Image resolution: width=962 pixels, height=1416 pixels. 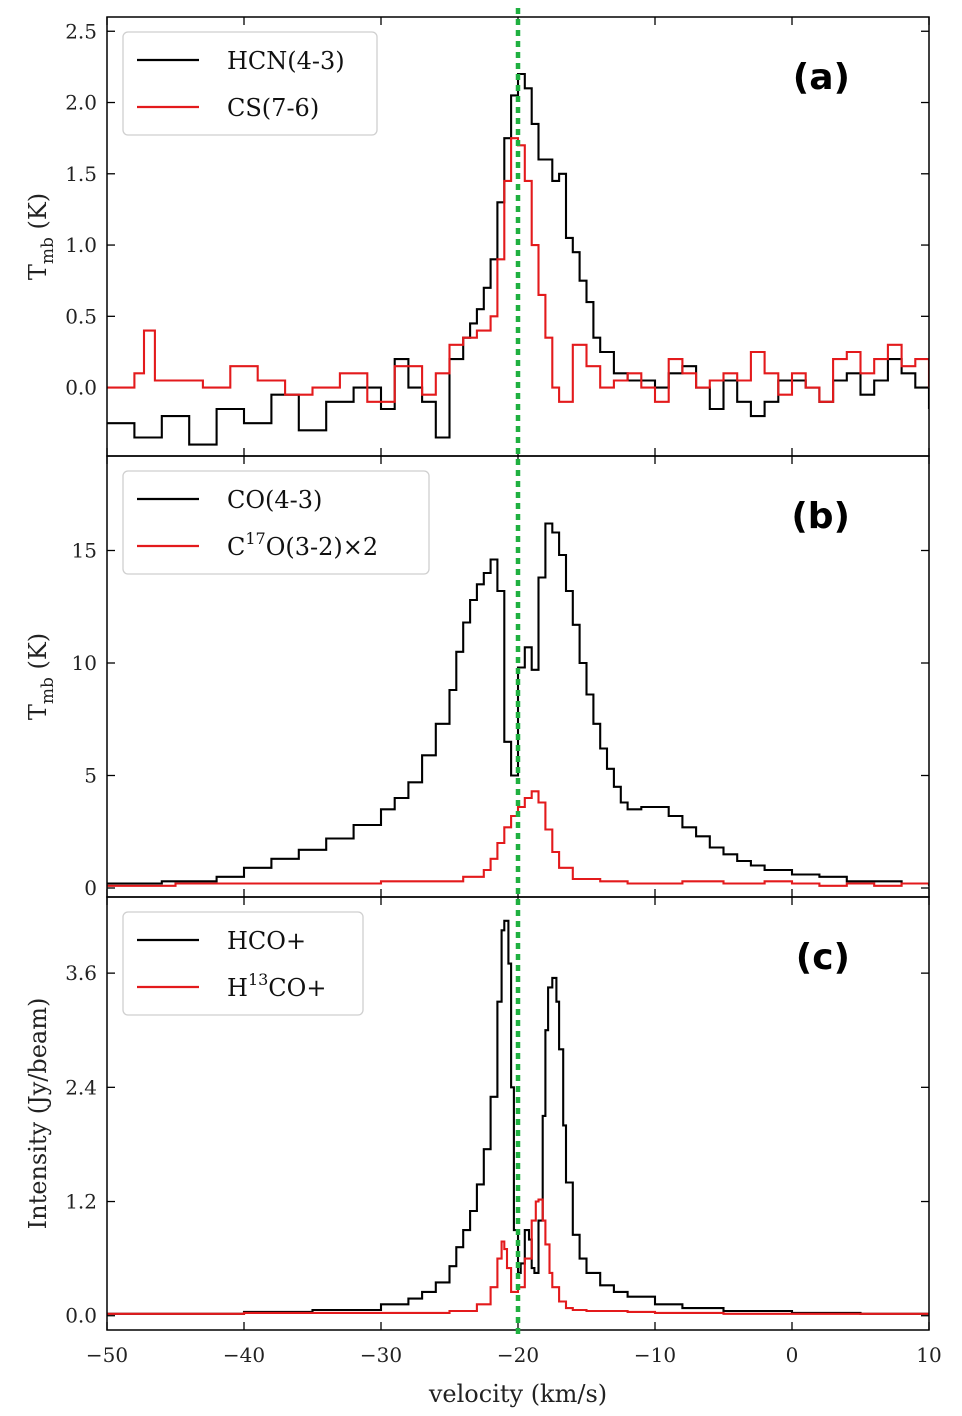 I want to click on x-tick-label: 0, so click(x=792, y=1355).